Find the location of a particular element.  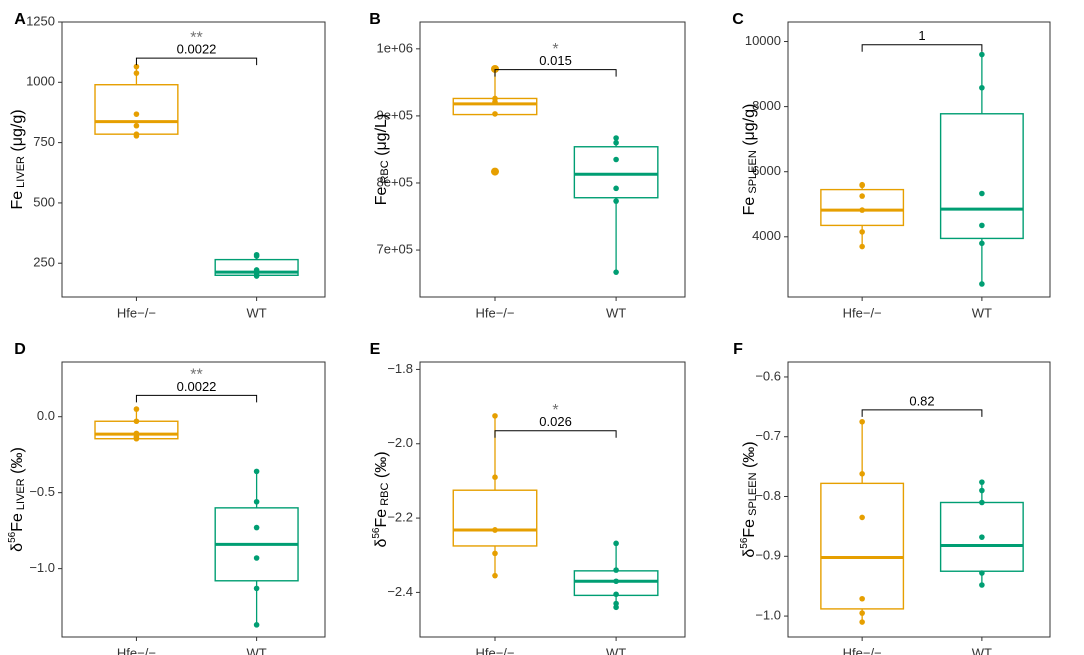

y-tick-label: −0.6 is located at coordinates (768, 375).